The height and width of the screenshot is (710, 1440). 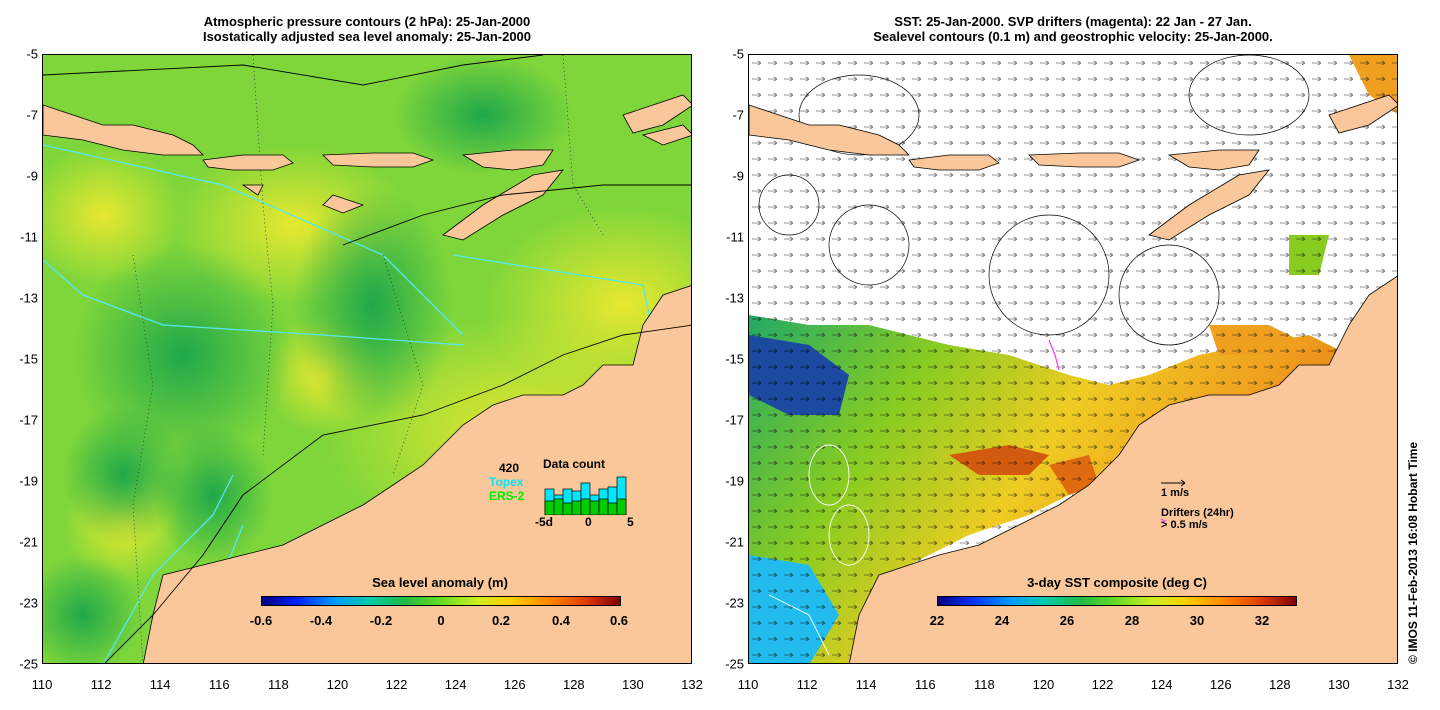 What do you see at coordinates (507, 496) in the screenshot?
I see `ers2-label: ERS-2` at bounding box center [507, 496].